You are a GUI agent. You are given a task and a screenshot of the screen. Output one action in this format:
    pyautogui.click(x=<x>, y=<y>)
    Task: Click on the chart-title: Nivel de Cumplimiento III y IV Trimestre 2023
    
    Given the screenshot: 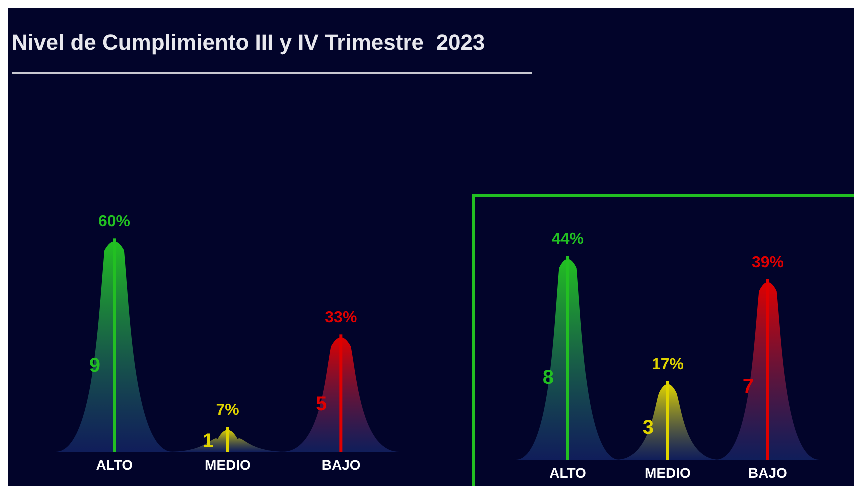 What is the action you would take?
    pyautogui.click(x=249, y=43)
    